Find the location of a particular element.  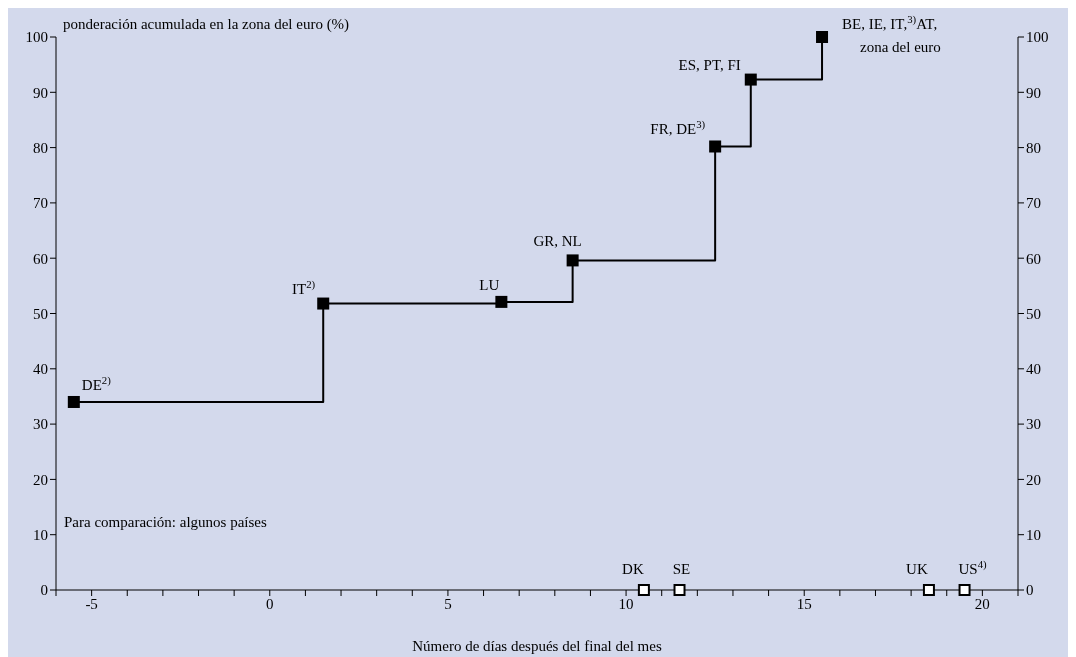

y-tick-label: 10 is located at coordinates (40, 535).